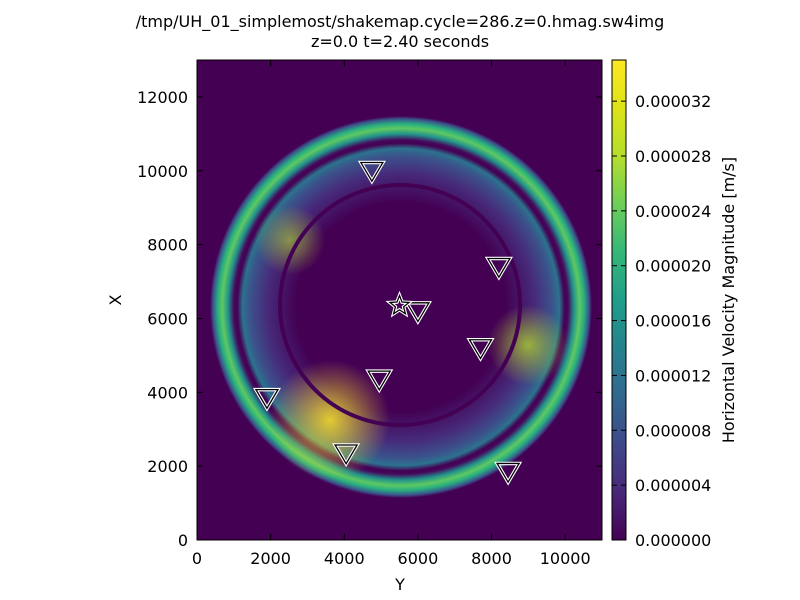 This screenshot has height=600, width=800. I want to click on y-tick-label: 12000, so click(162, 97).